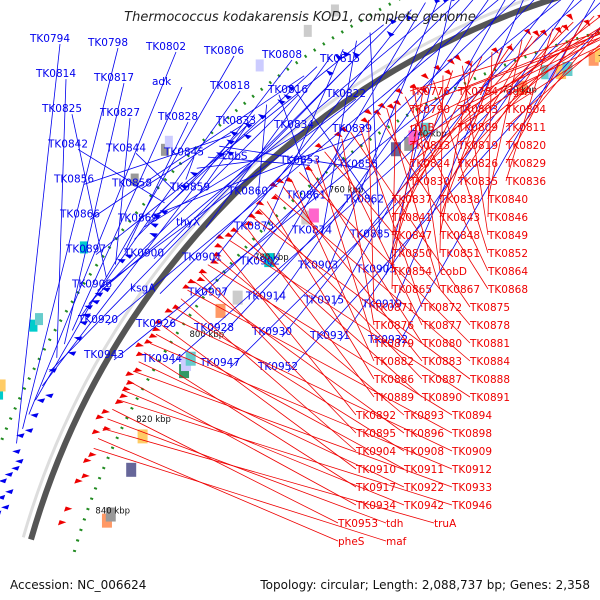  I want to click on forward-gene-label: TK0920, so click(97, 320).